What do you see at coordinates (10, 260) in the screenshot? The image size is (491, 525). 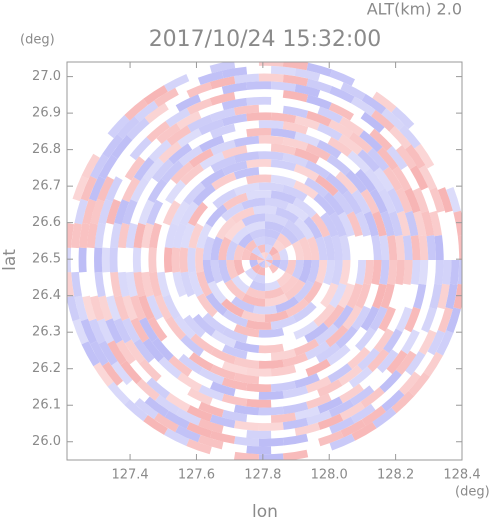 I see `y-label: lat` at bounding box center [10, 260].